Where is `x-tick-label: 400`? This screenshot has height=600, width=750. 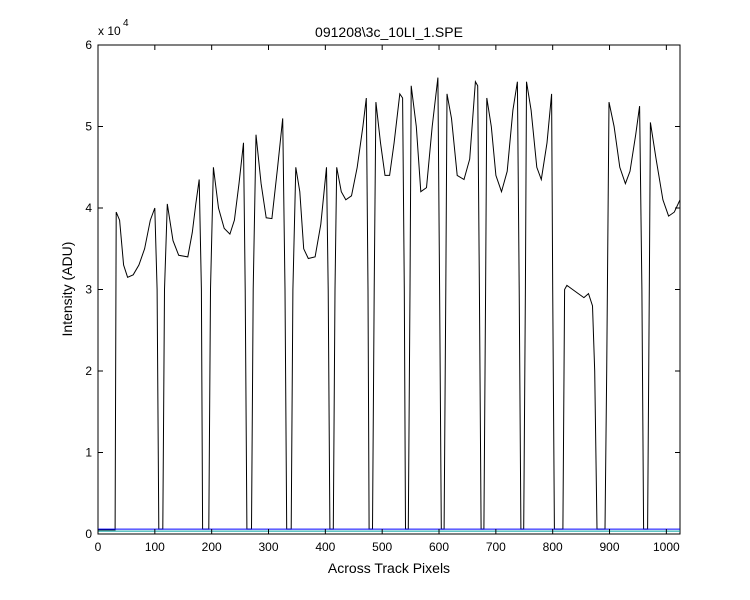 x-tick-label: 400 is located at coordinates (325, 547).